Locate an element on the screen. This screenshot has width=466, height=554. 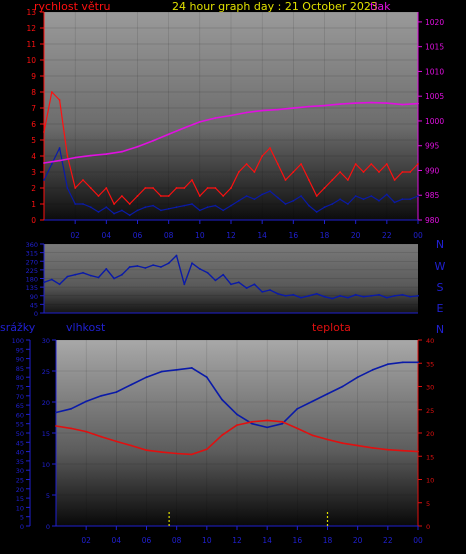
temperature-label: teplota is located at coordinates (331, 327).